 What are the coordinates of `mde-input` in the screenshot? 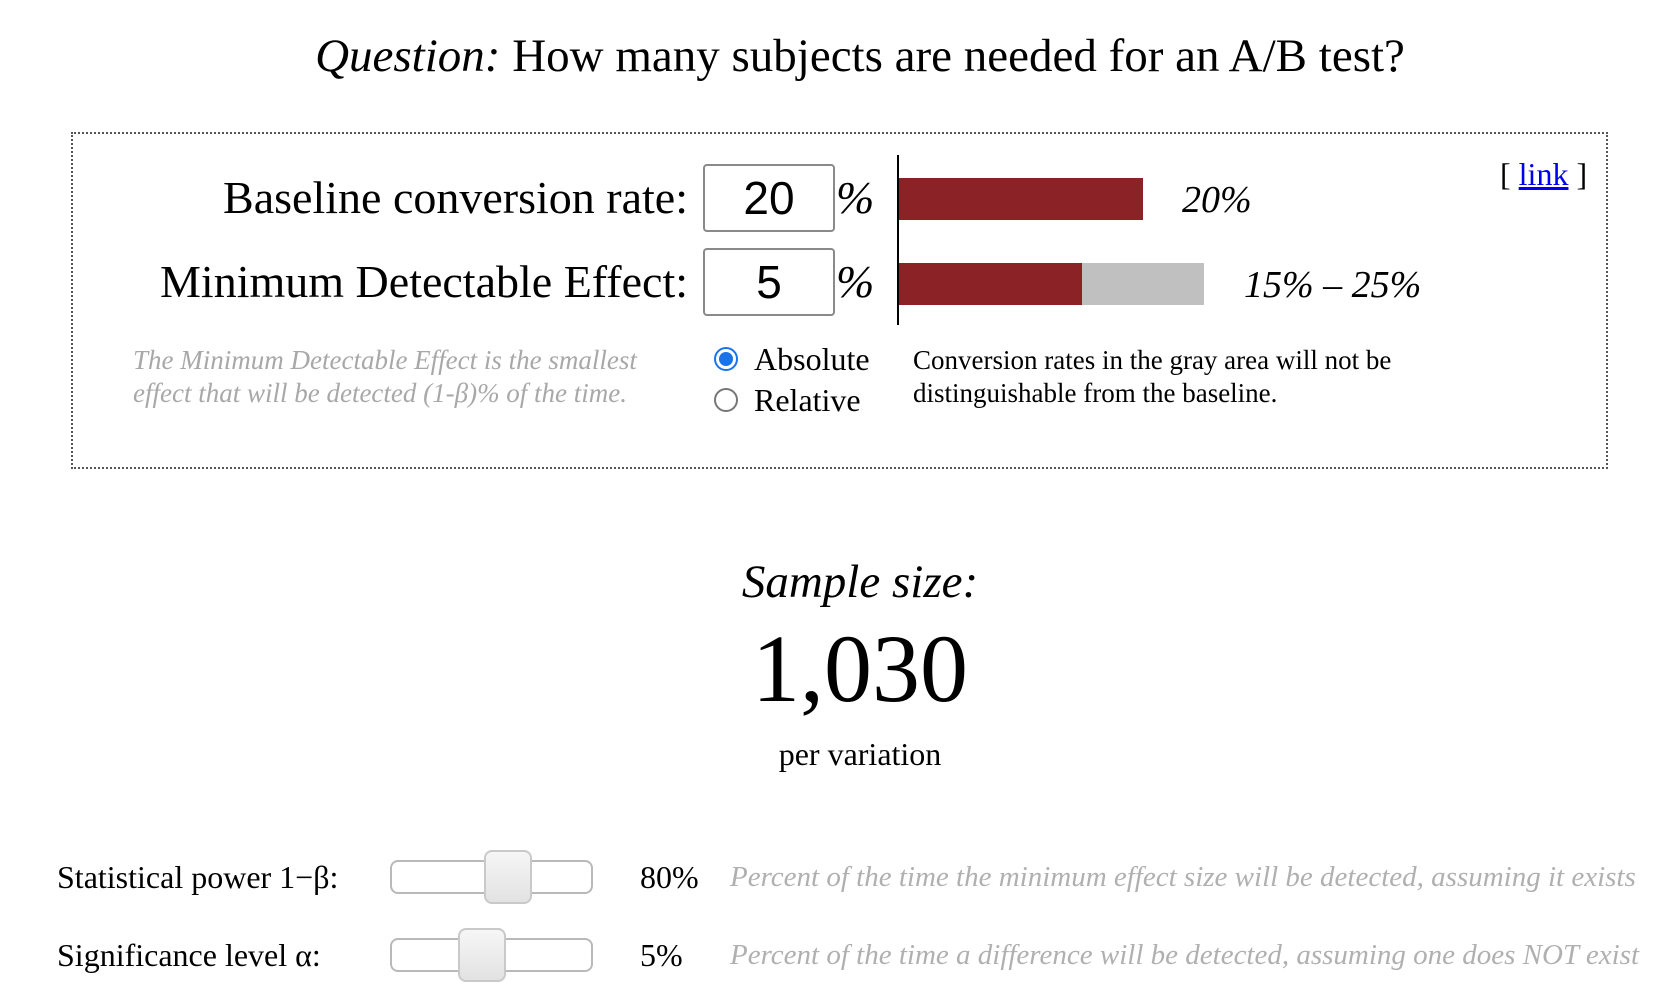 It's located at (769, 282).